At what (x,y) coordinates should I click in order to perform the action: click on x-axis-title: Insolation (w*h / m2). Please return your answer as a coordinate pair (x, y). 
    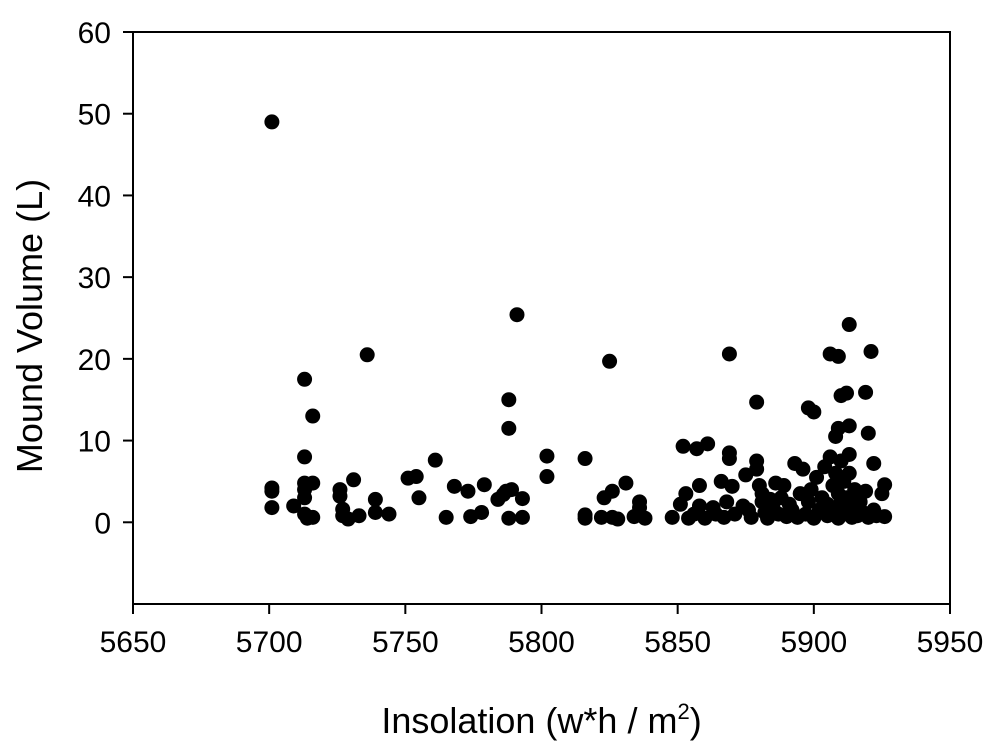
    Looking at the image, I should click on (541, 720).